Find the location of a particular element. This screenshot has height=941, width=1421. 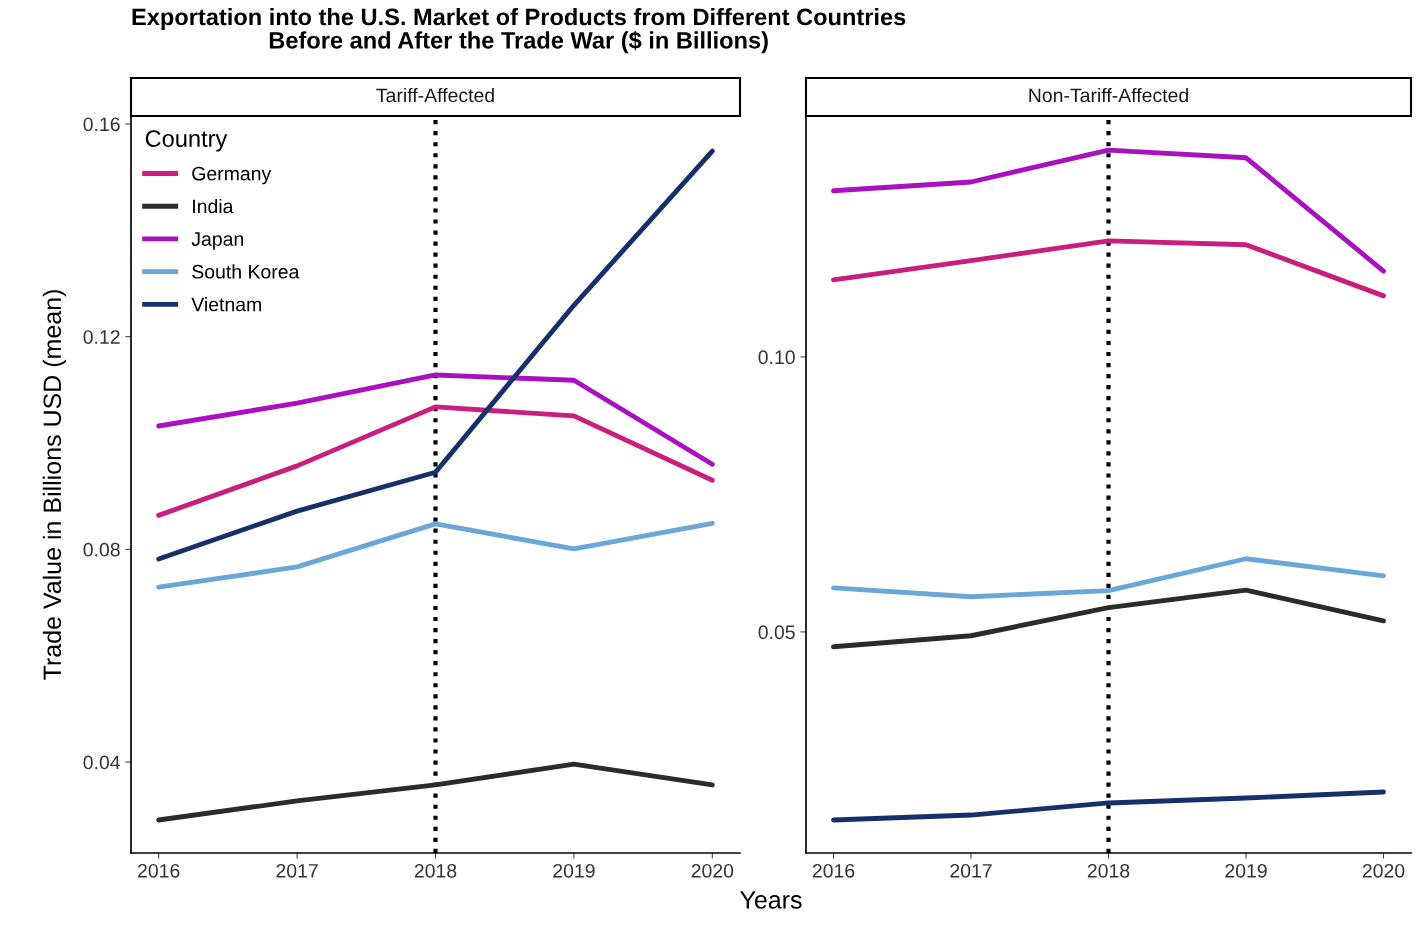

chart-title: Exportation into the U.S. Market of Products from Different Countries Before and After the Trade War ($ in Billions) is located at coordinates (519, 31).